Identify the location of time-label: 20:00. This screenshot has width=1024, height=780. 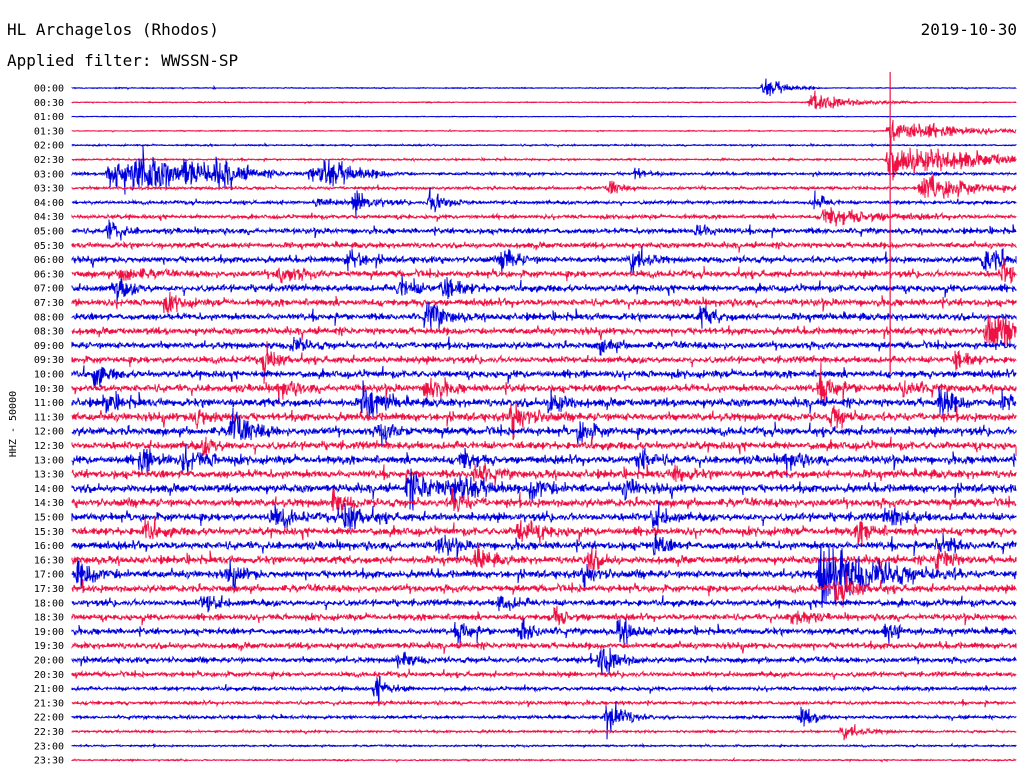
(49, 661).